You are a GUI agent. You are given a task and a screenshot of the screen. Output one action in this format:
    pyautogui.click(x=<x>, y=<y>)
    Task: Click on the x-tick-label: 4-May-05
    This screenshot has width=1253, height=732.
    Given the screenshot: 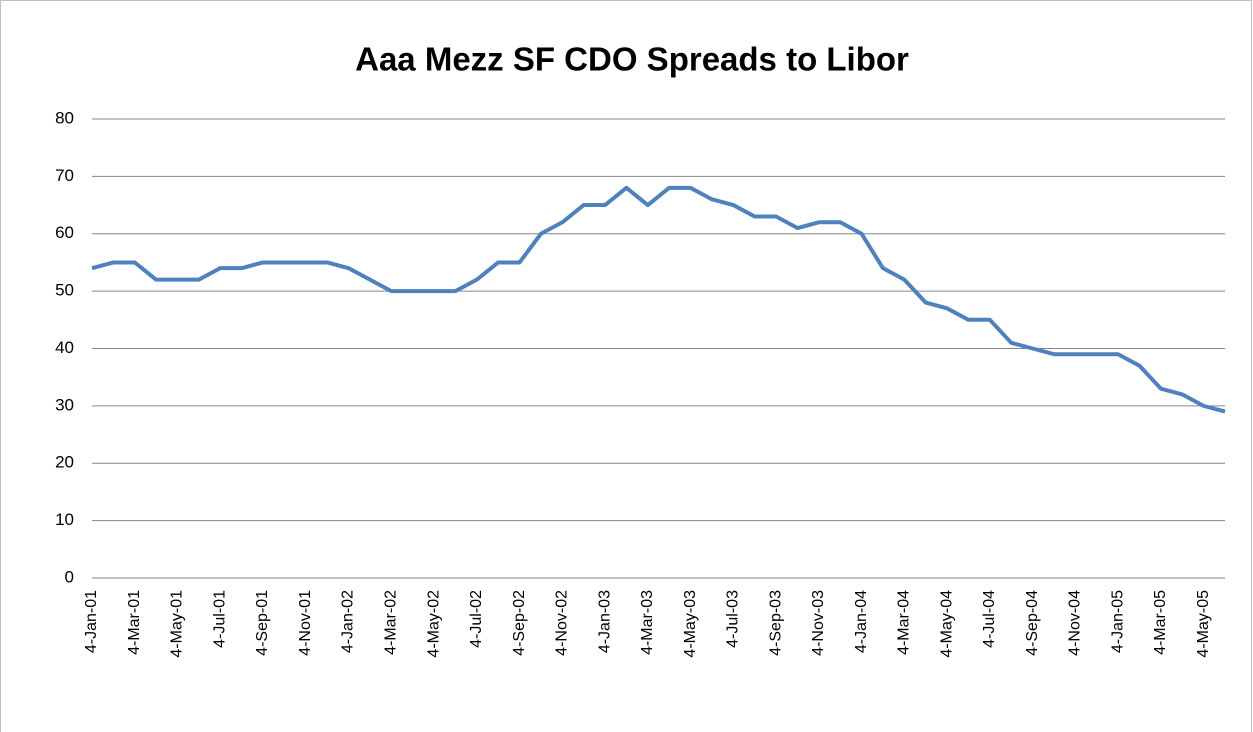 What is the action you would take?
    pyautogui.click(x=1203, y=624)
    